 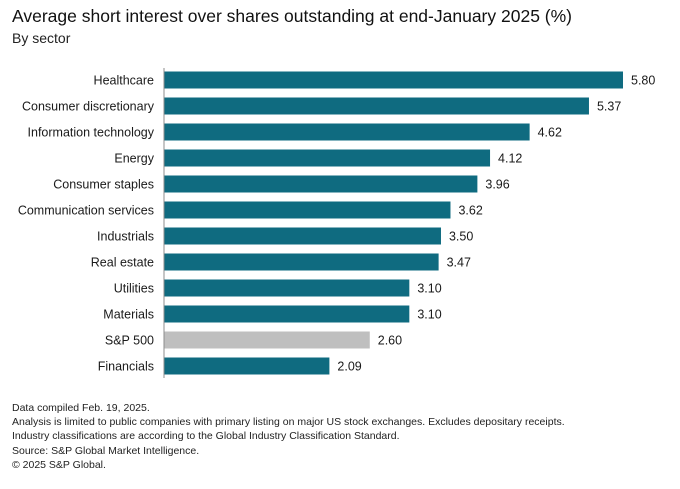 I want to click on bar-healthcare, so click(x=393, y=80).